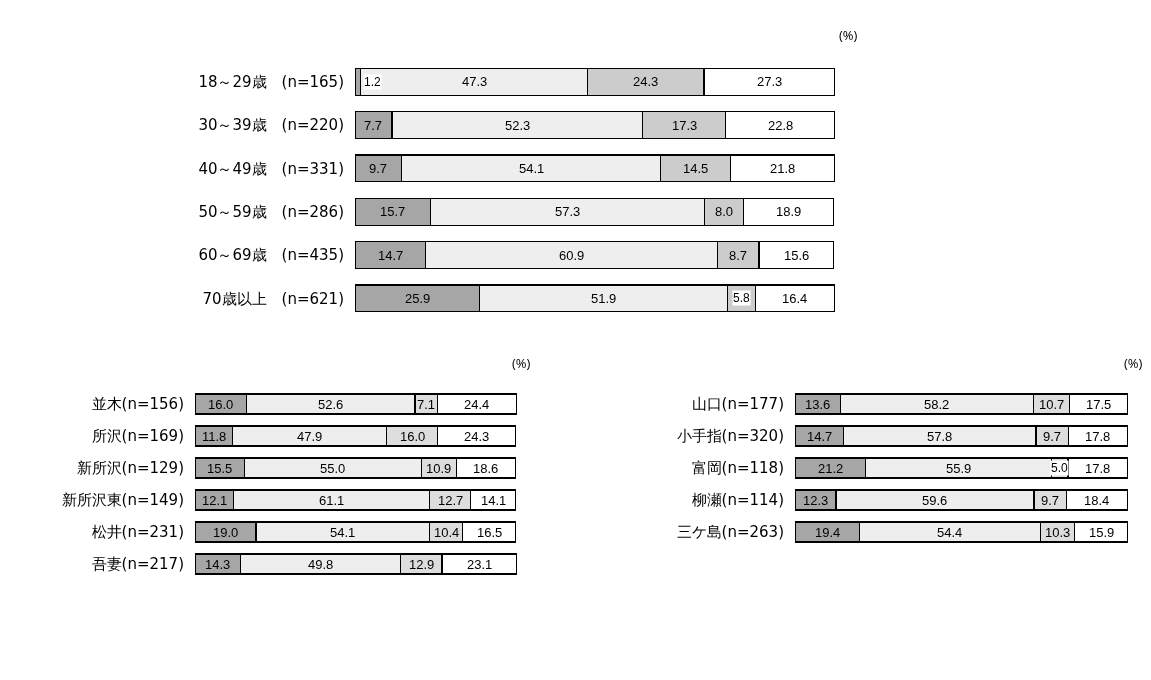 The height and width of the screenshot is (680, 1151). What do you see at coordinates (797, 255) in the screenshot?
I see `data-label: 15.6` at bounding box center [797, 255].